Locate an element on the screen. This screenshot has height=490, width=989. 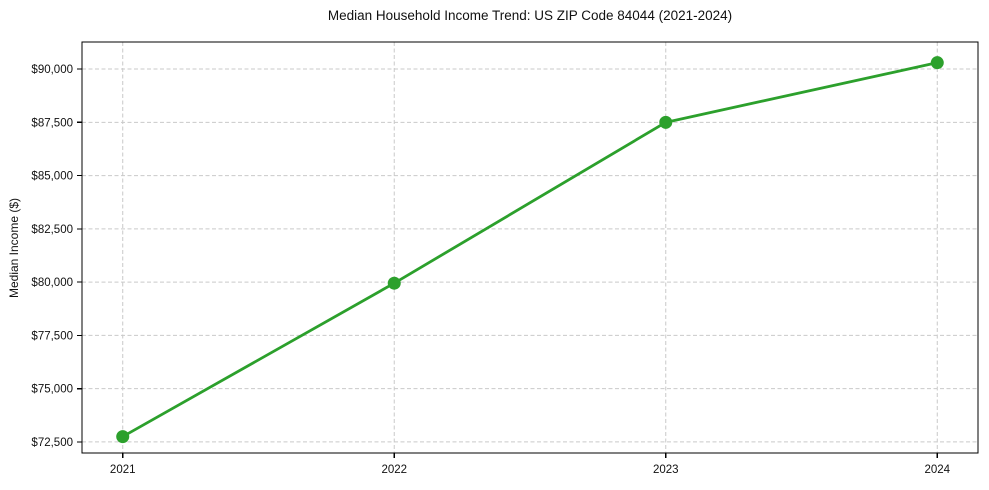
y-tick-label: $82,500 is located at coordinates (52, 230).